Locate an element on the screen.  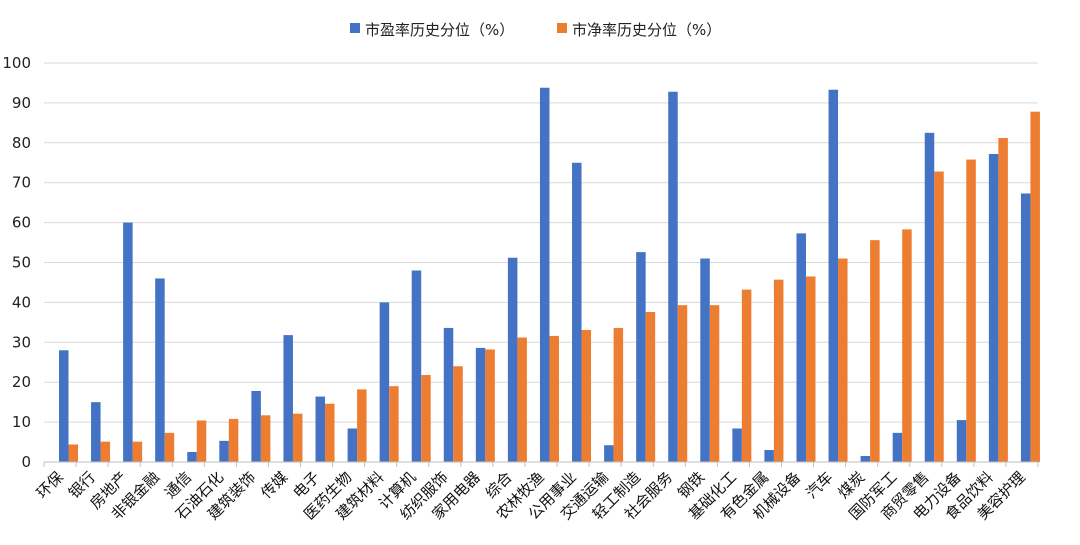
y-tick-label: 0 is located at coordinates (26, 462).